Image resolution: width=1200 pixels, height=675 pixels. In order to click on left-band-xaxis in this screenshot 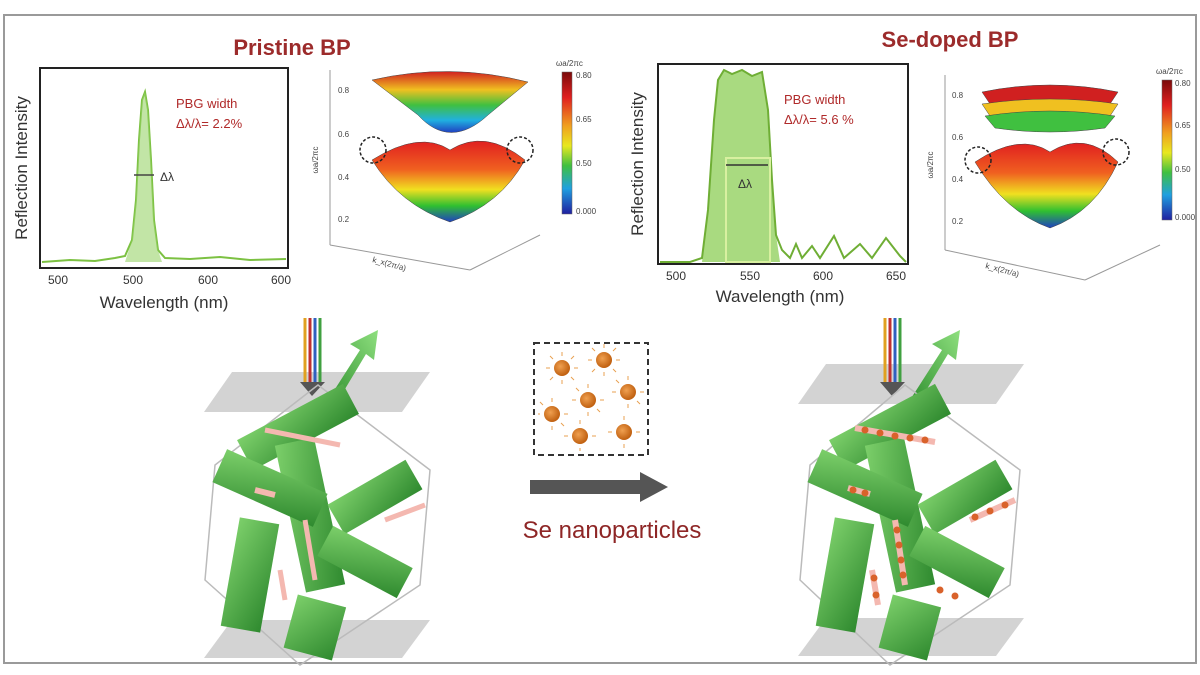, I will do `click(400, 257)`.